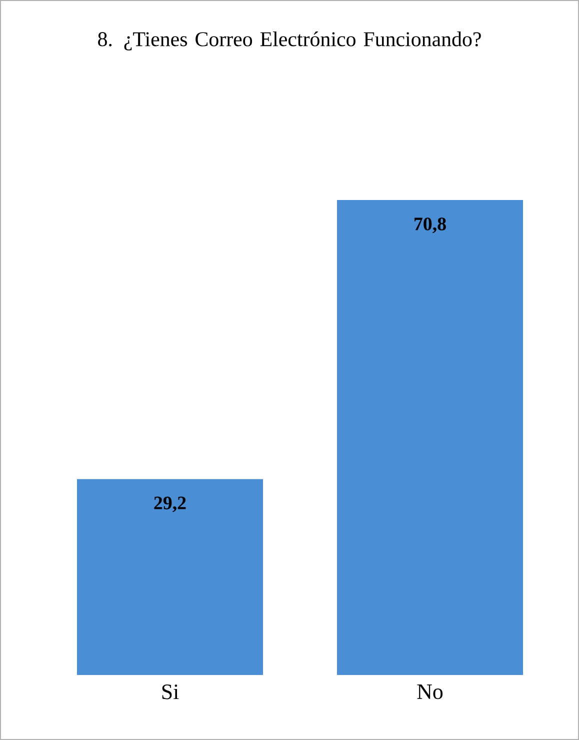 Image resolution: width=579 pixels, height=740 pixels. Describe the element at coordinates (430, 692) in the screenshot. I see `x-tick-label: No` at that location.